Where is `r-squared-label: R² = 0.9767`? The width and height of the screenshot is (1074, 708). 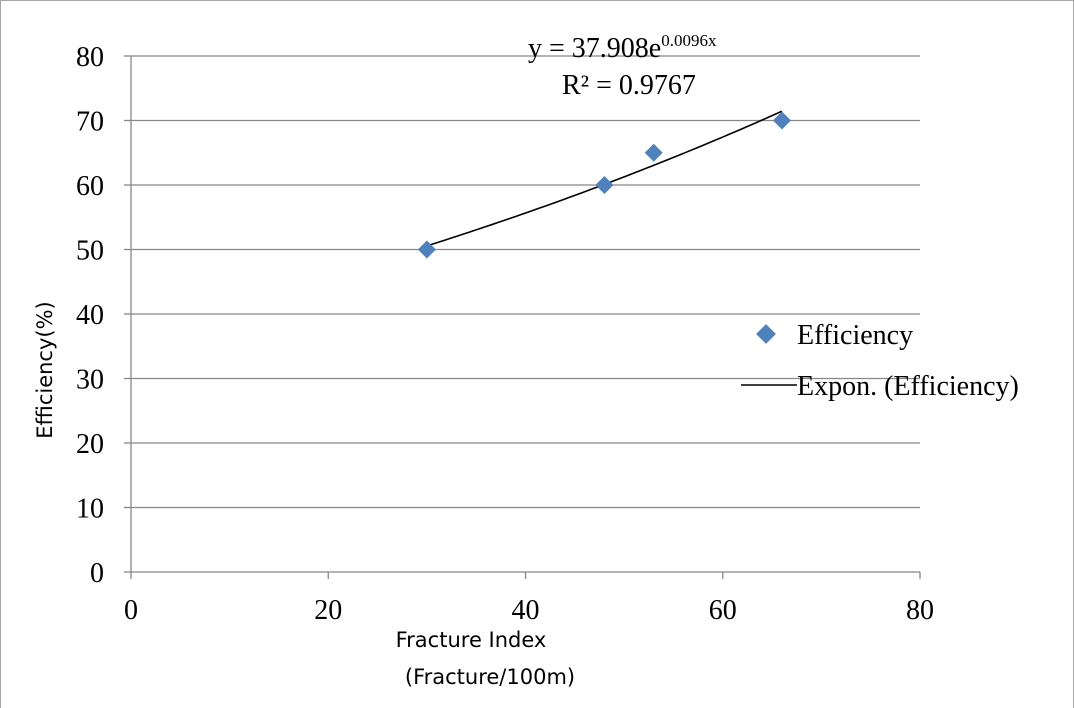 r-squared-label: R² = 0.9767 is located at coordinates (629, 85).